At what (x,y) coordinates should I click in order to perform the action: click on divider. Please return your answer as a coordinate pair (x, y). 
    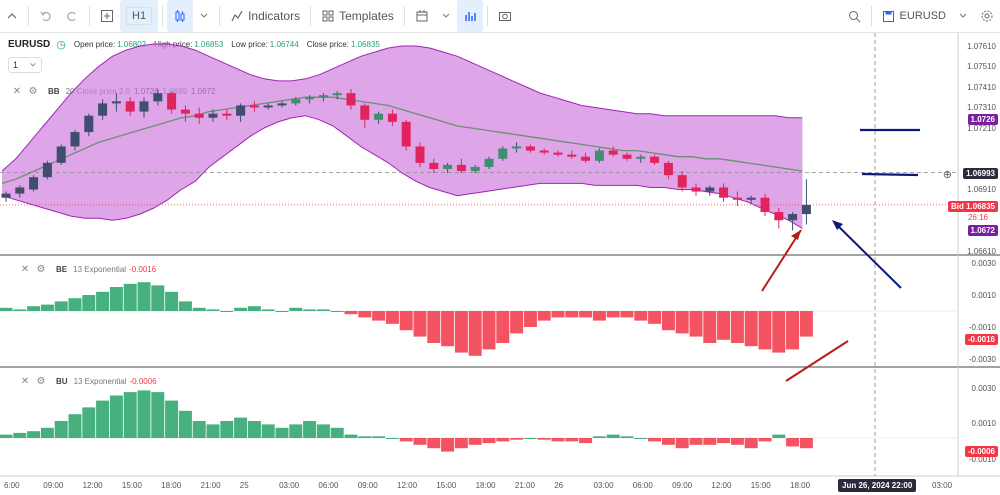
    Looking at the image, I should click on (487, 16).